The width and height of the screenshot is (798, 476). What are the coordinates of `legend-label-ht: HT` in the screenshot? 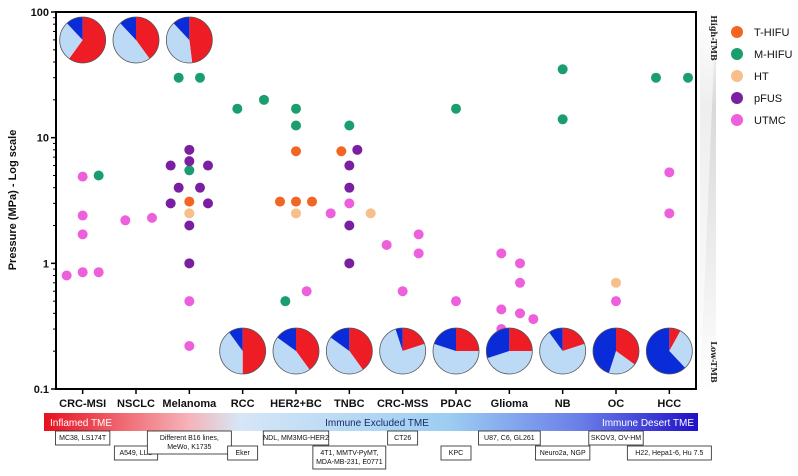 It's located at (761, 77).